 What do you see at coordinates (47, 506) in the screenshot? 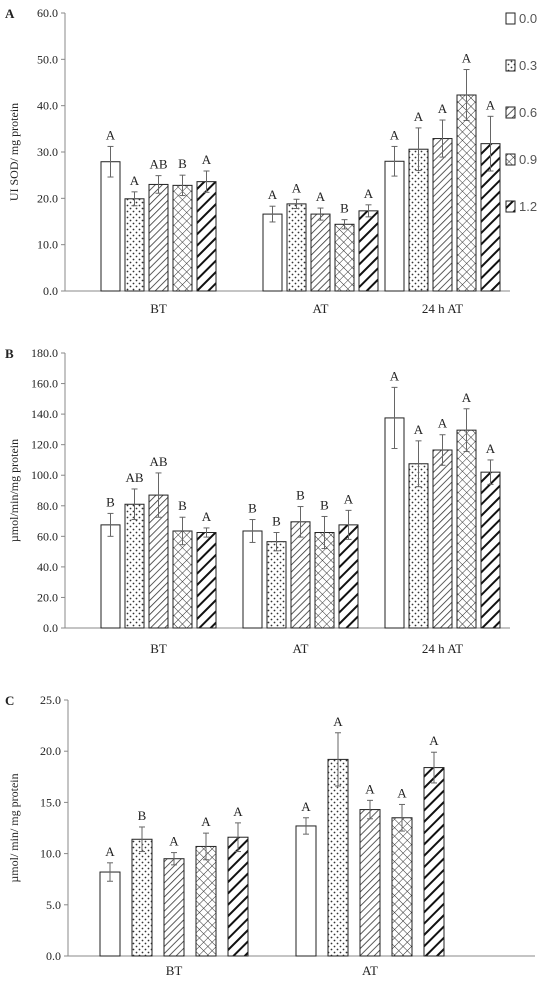
I see `y-tick-label: 80.0` at bounding box center [47, 506].